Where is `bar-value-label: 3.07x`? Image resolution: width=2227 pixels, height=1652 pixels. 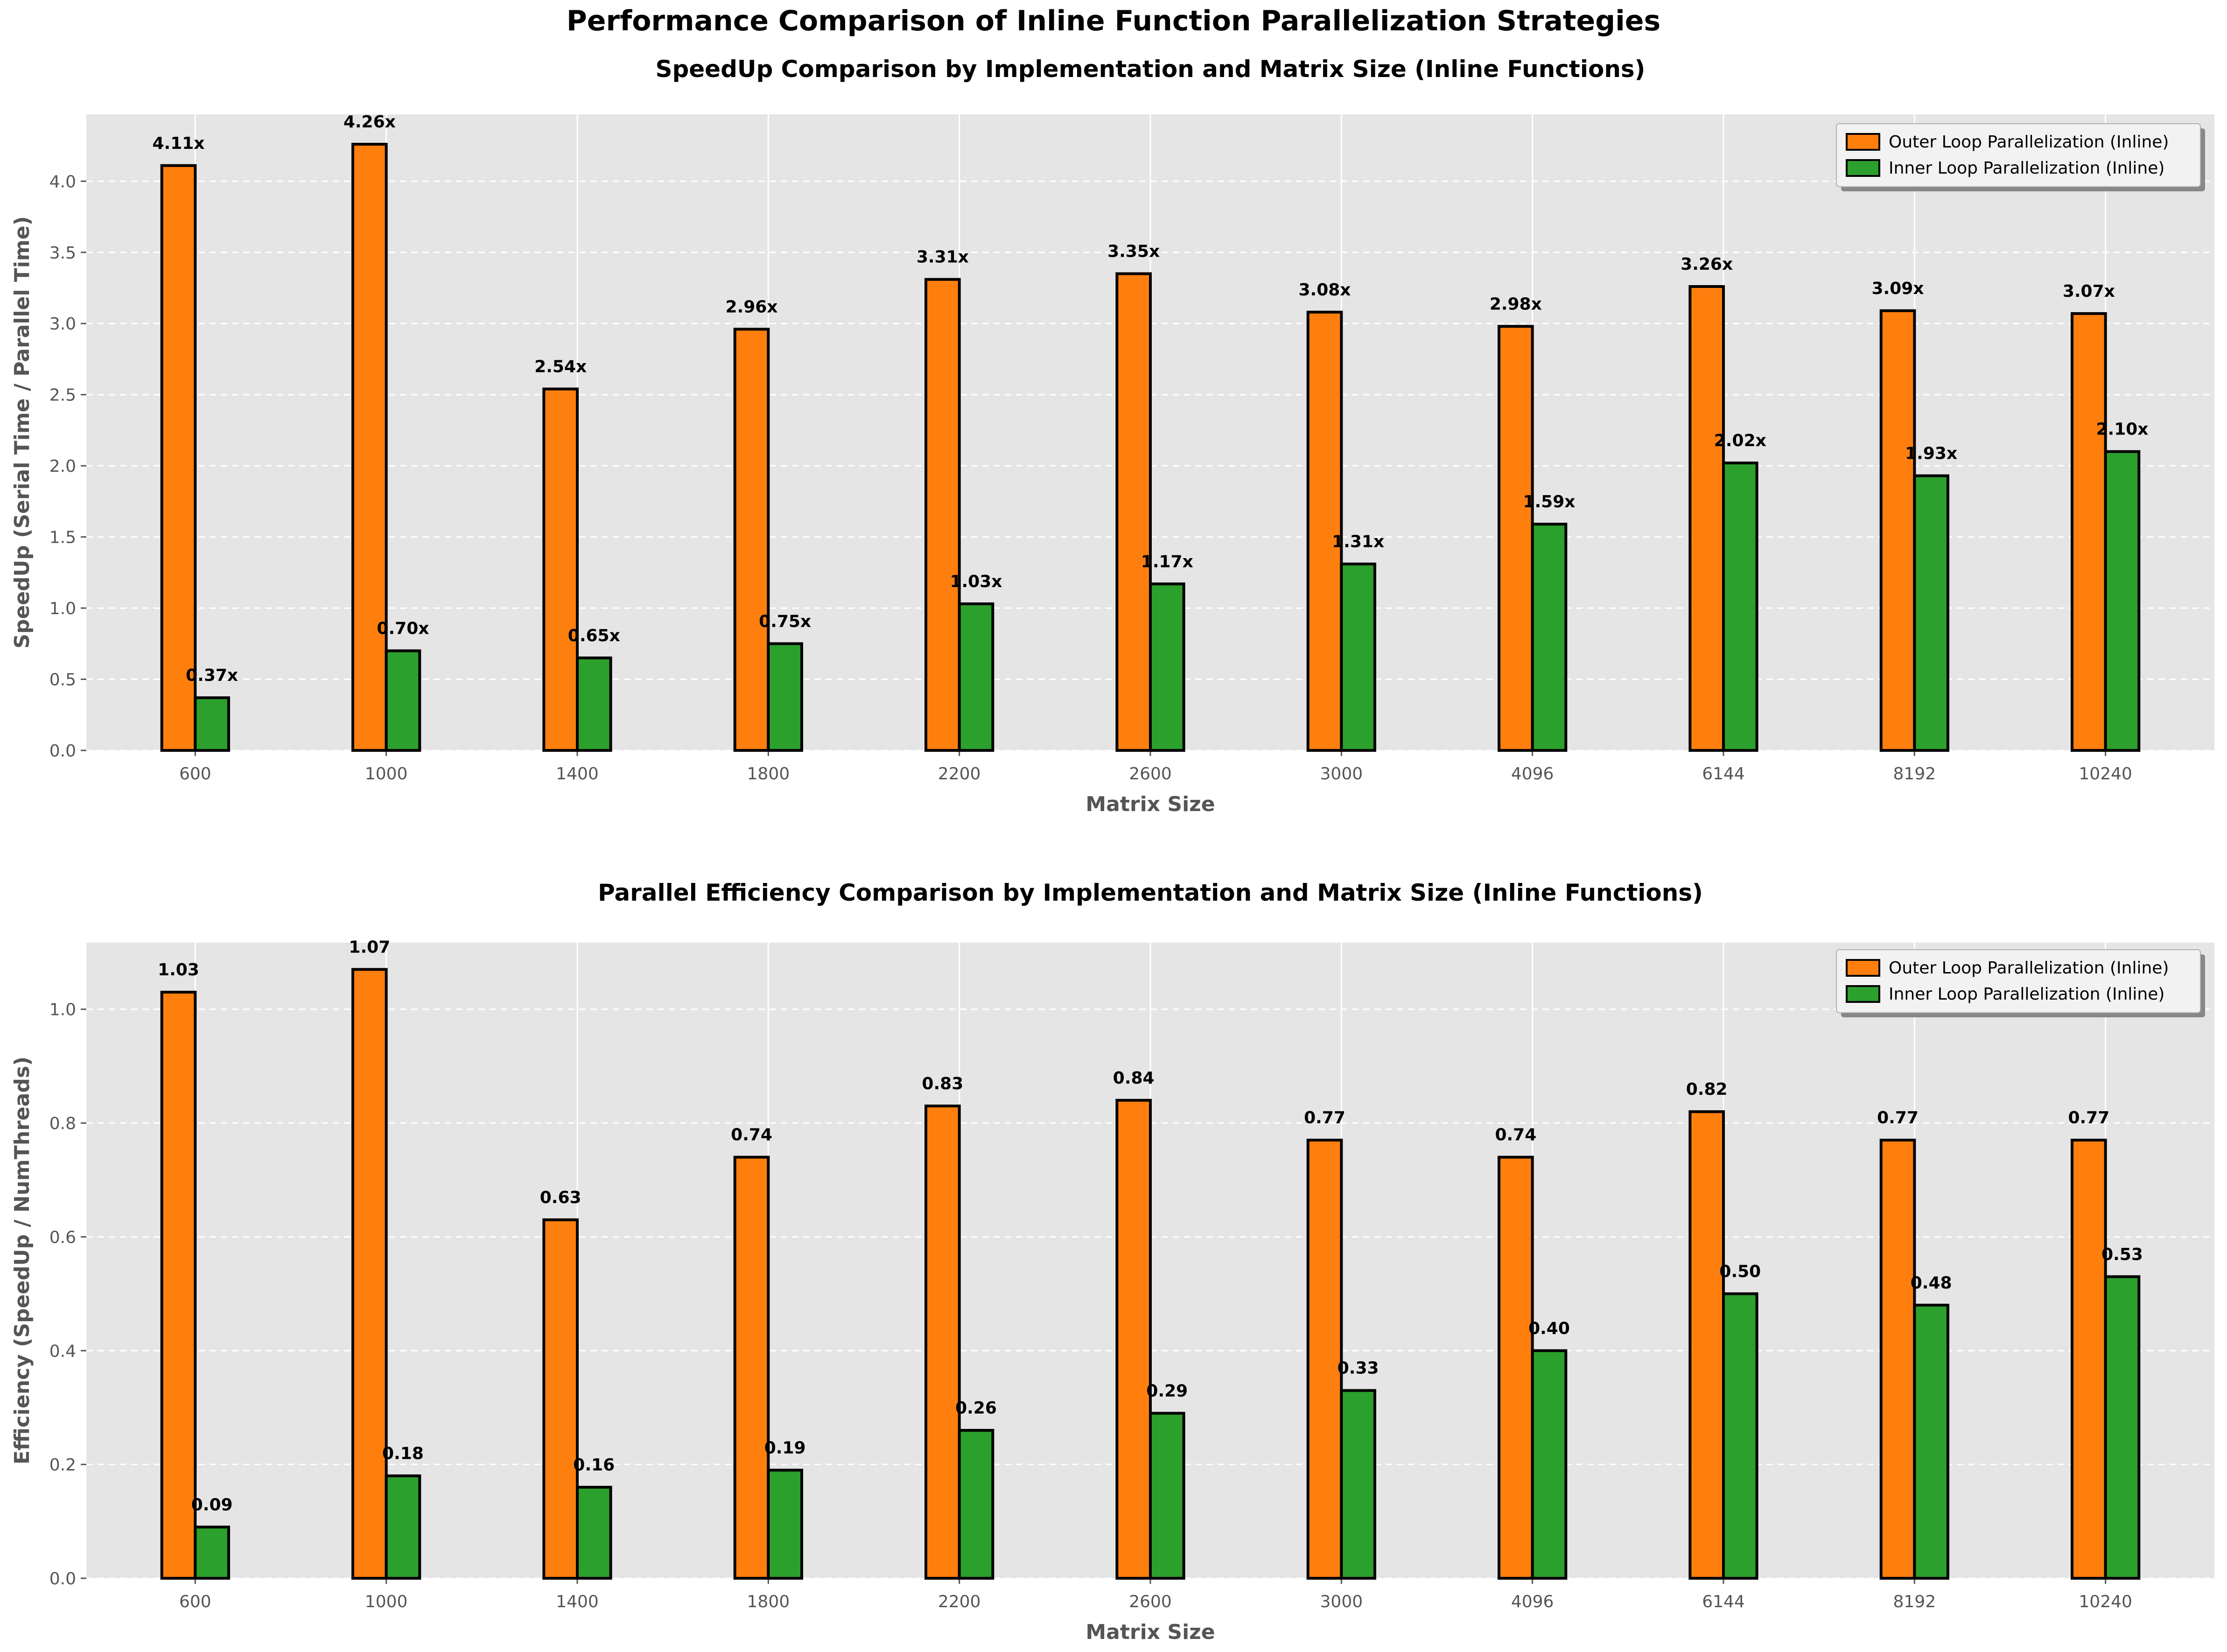 bar-value-label: 3.07x is located at coordinates (2089, 291).